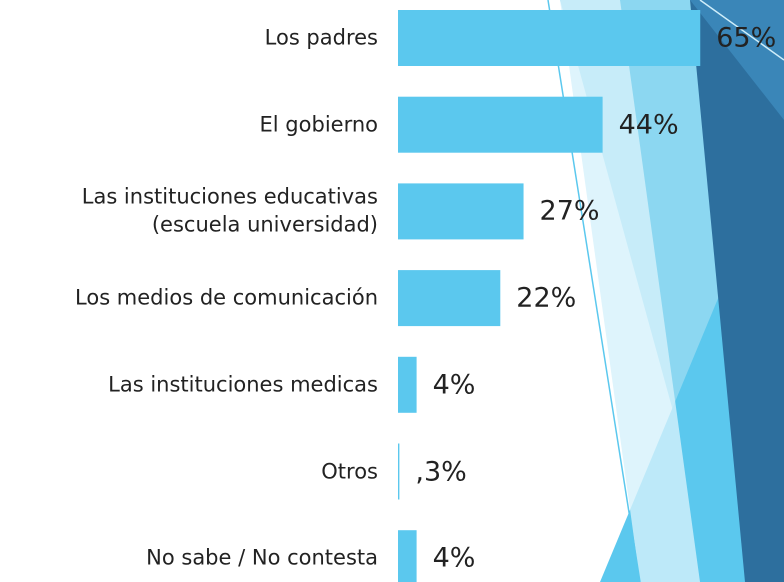 The image size is (784, 582). What do you see at coordinates (441, 471) in the screenshot?
I see `value-label: ,3%` at bounding box center [441, 471].